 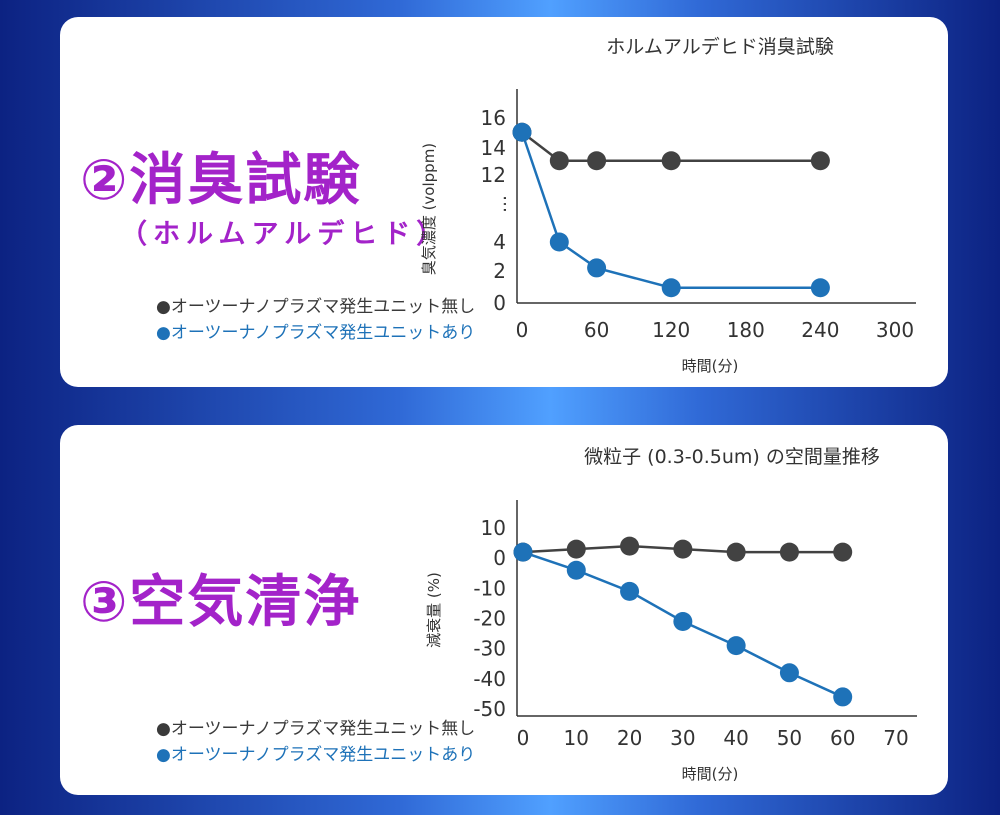 What do you see at coordinates (735, 738) in the screenshot?
I see `x-tick-label: 40` at bounding box center [735, 738].